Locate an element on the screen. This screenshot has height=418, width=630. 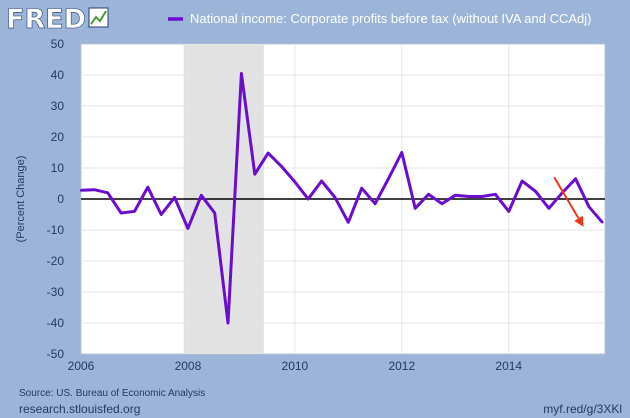
y-axis-ticks: 50 40 30 20 10 0 -10 -20 -30 -40 -50 is located at coordinates (56, 199).